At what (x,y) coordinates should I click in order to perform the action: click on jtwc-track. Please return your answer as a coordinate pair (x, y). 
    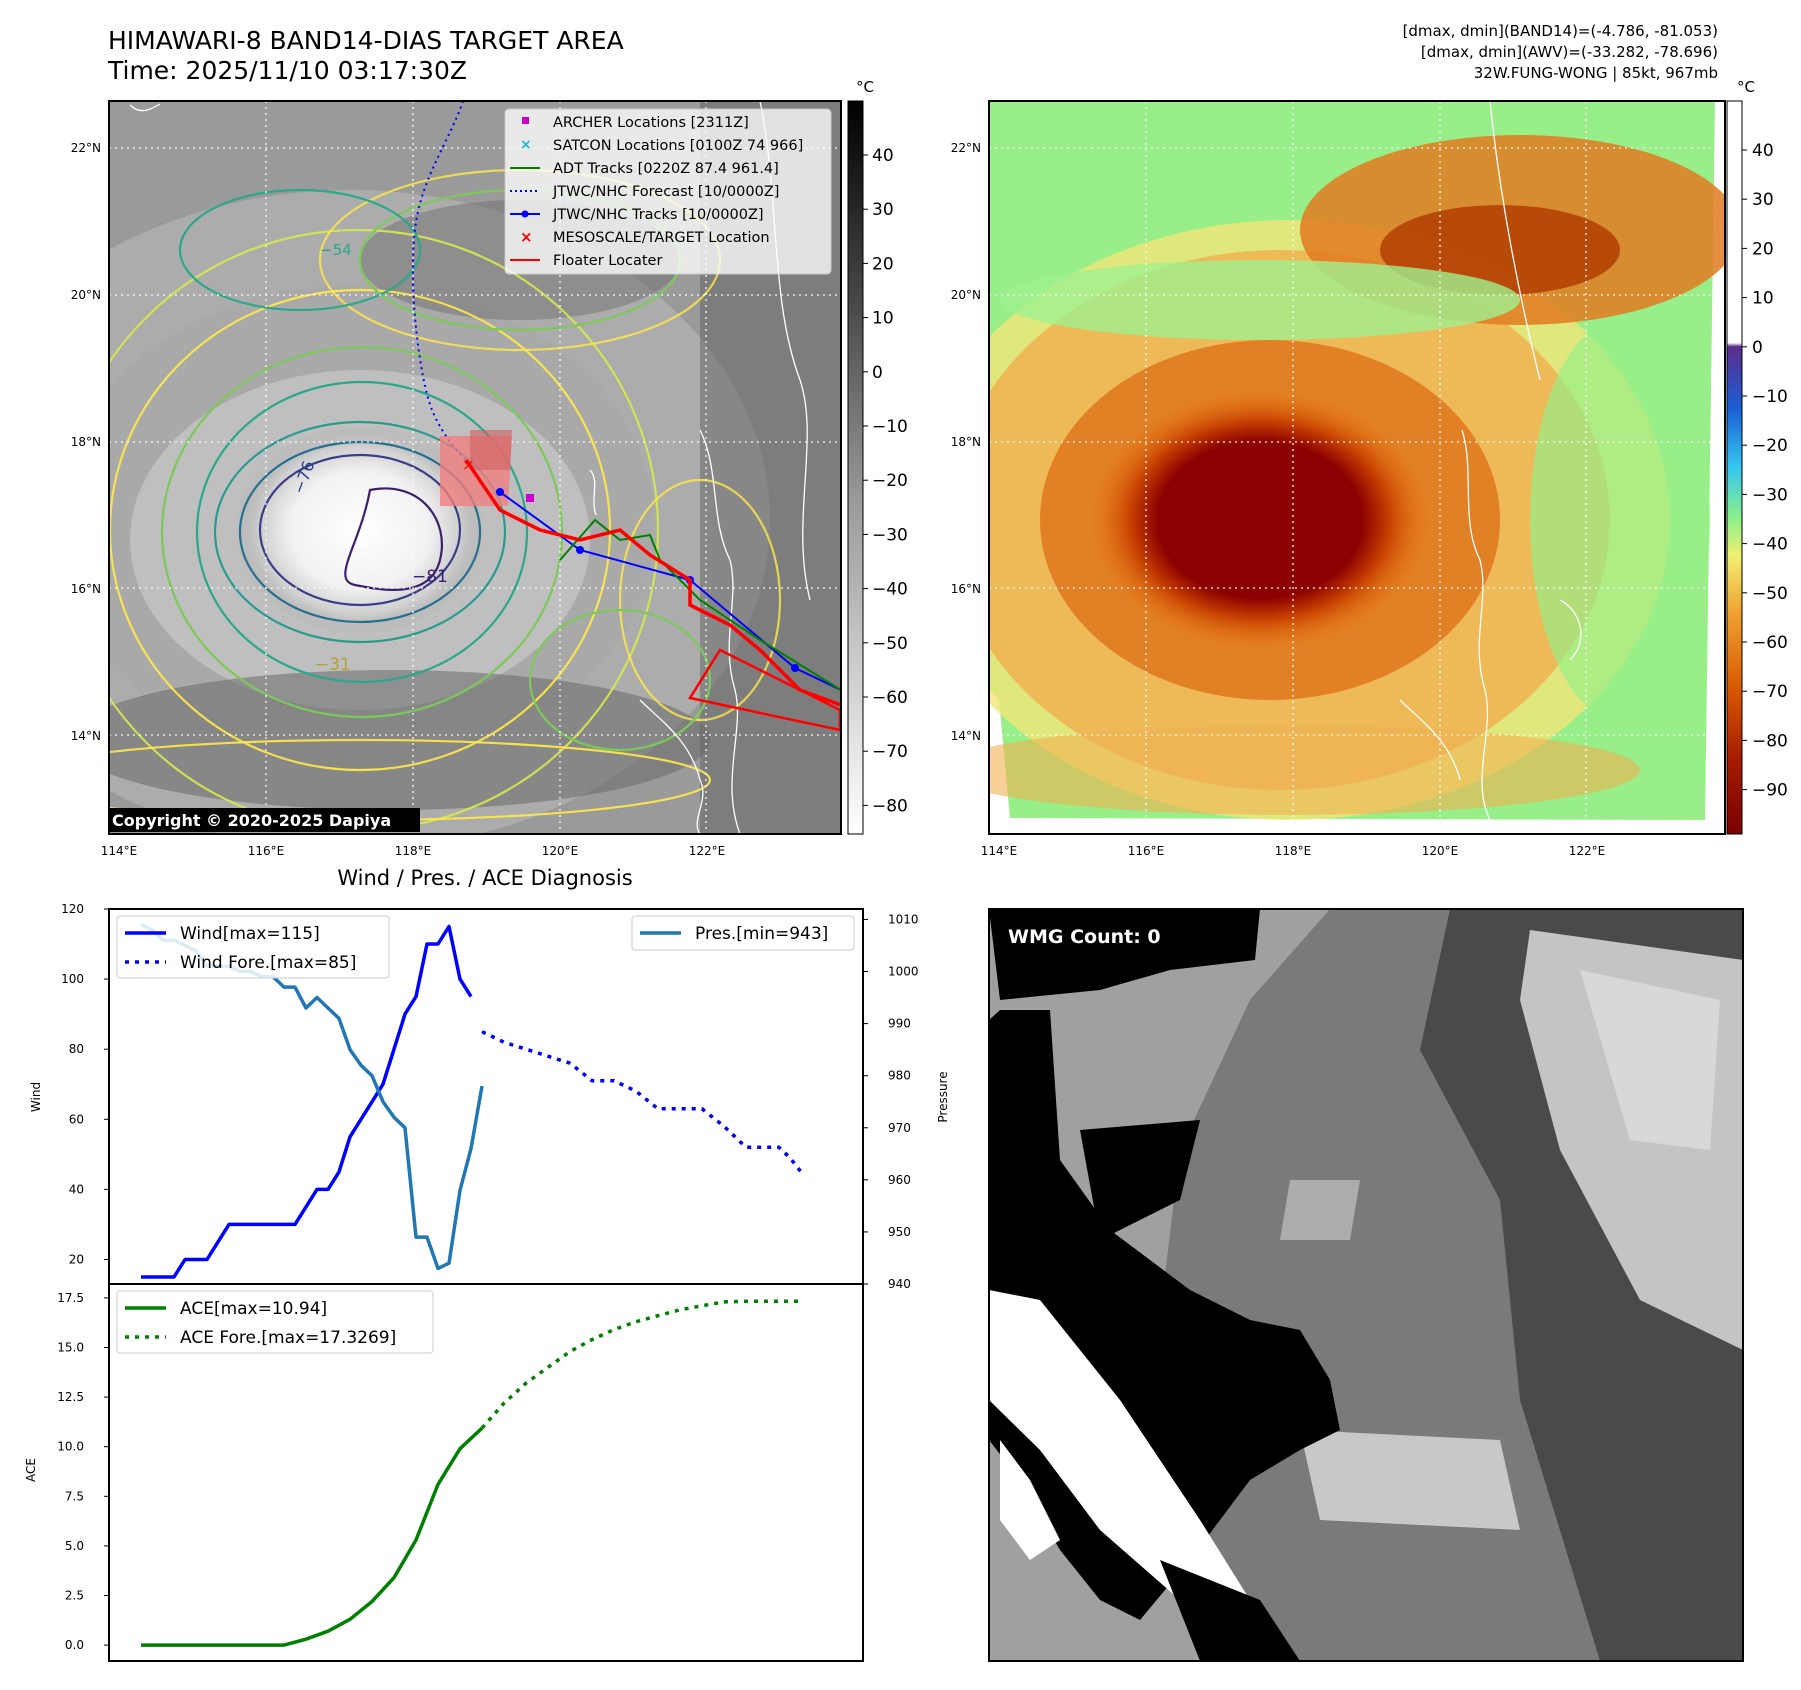
    Looking at the image, I should click on (670, 591).